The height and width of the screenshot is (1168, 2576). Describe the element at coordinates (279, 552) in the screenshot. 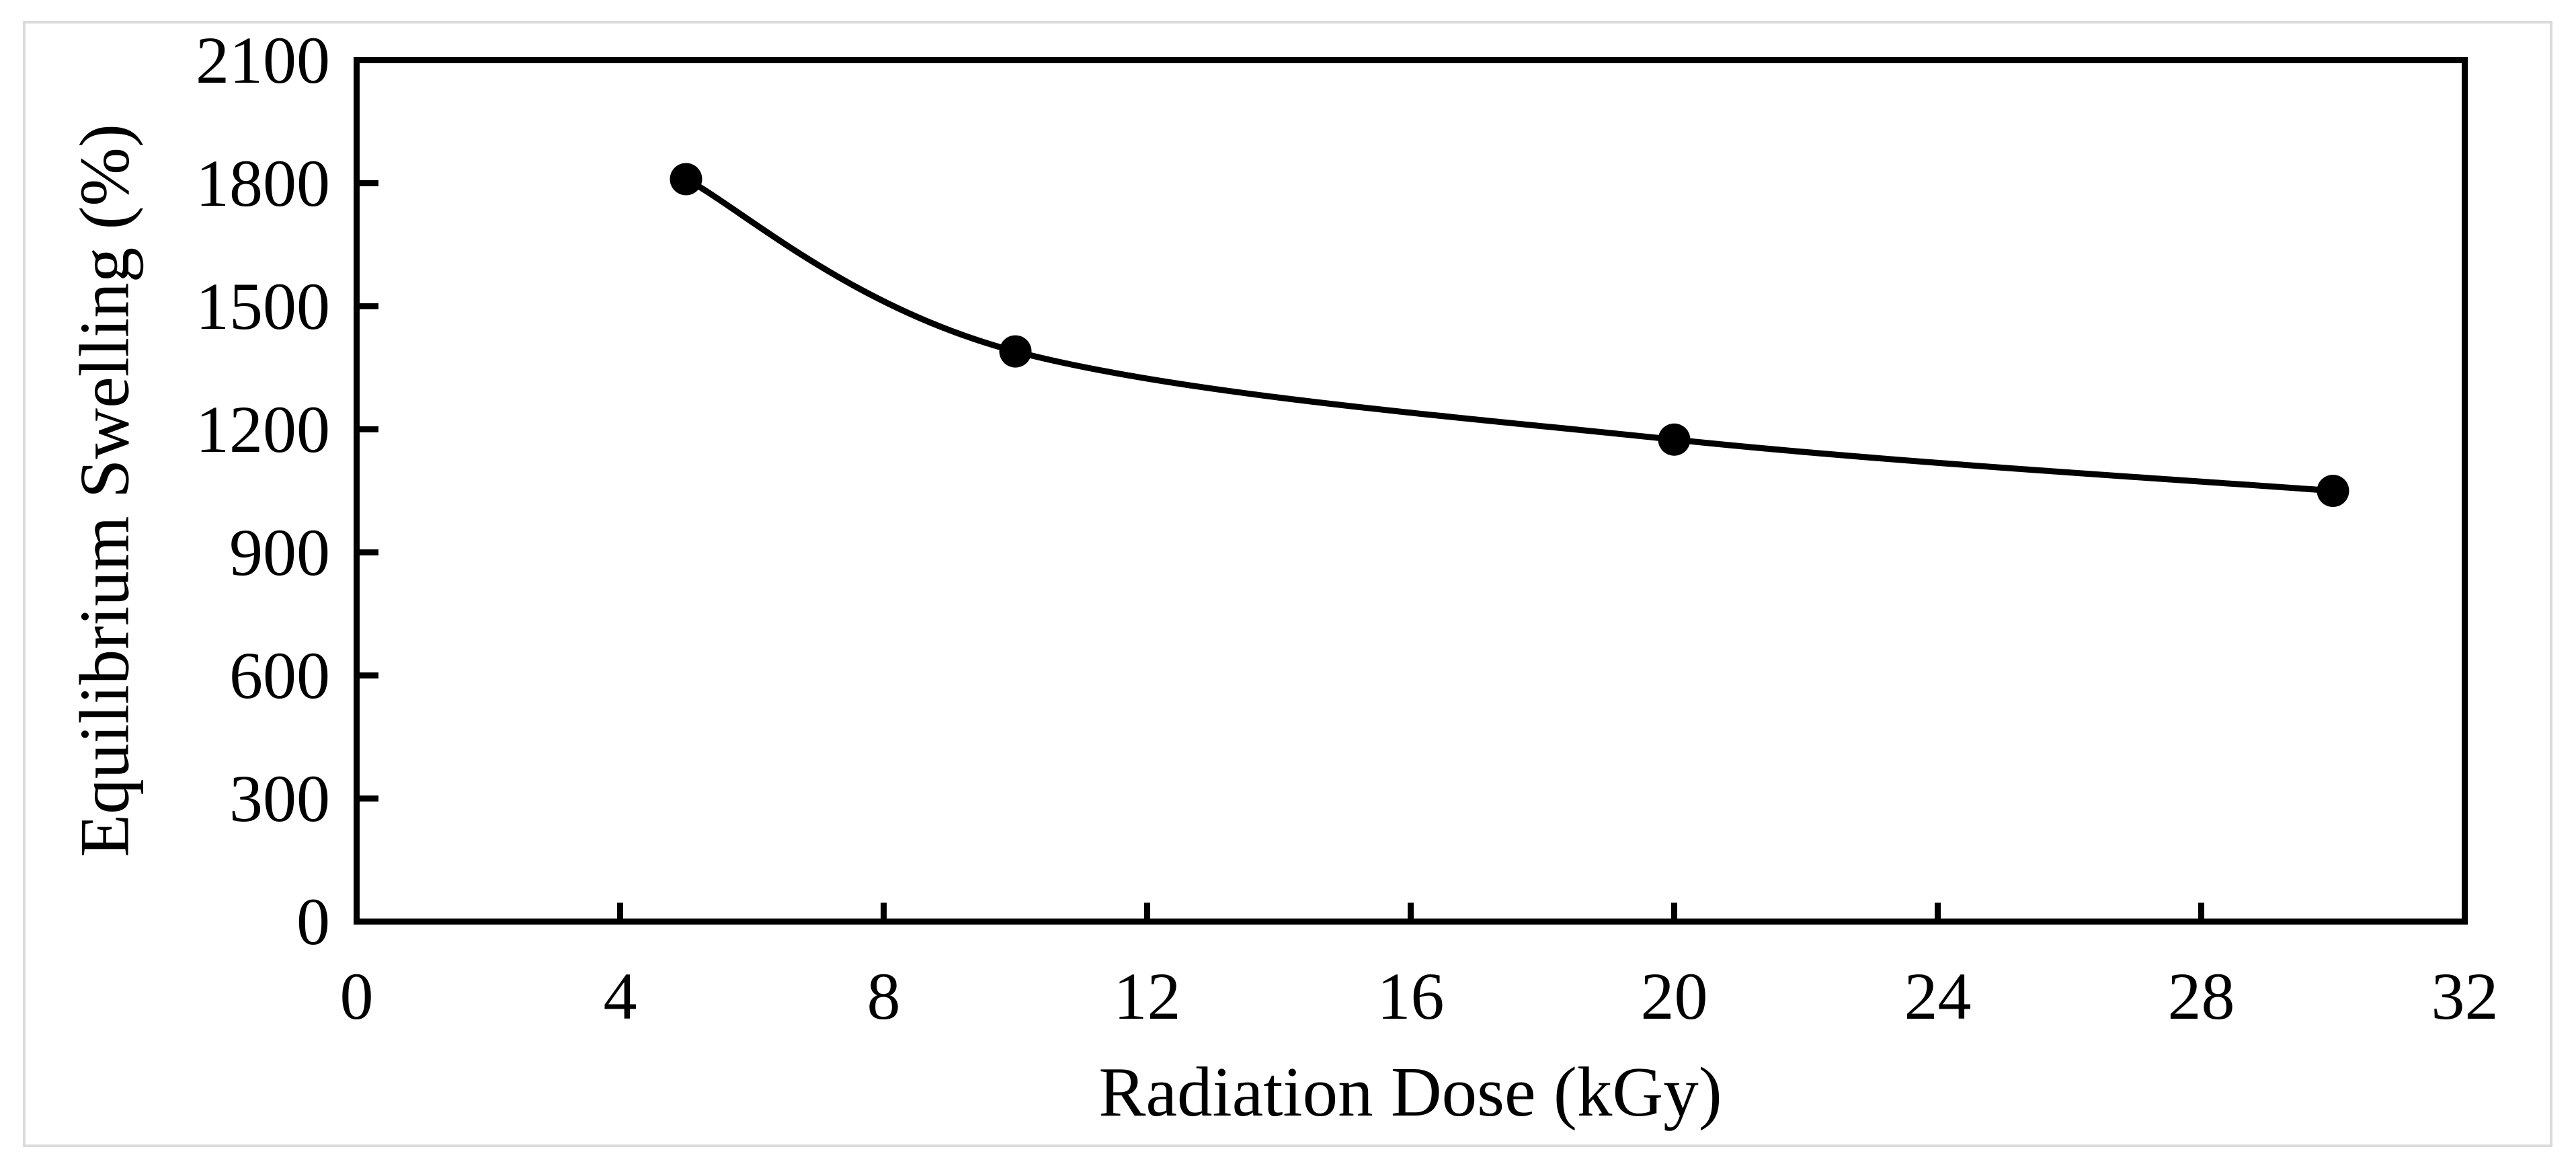

I see `y-tick-label: 900` at that location.